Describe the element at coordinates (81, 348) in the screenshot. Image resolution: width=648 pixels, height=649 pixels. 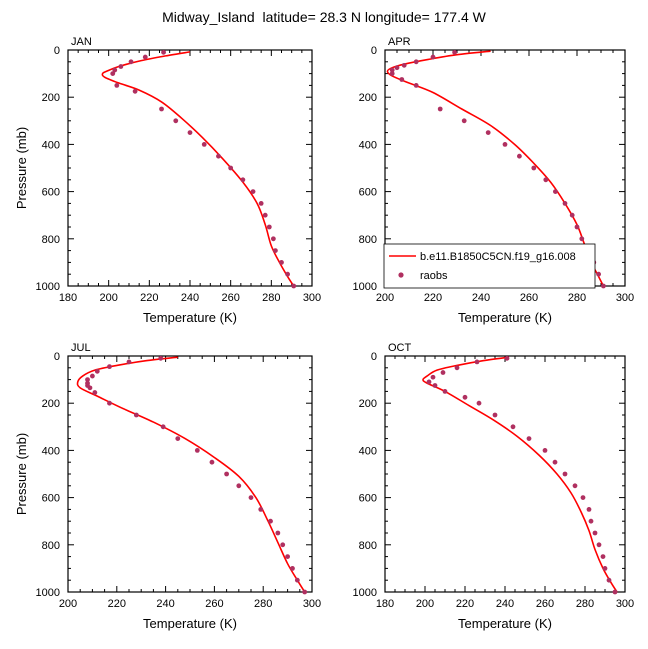
I see `panel-label: JUL` at that location.